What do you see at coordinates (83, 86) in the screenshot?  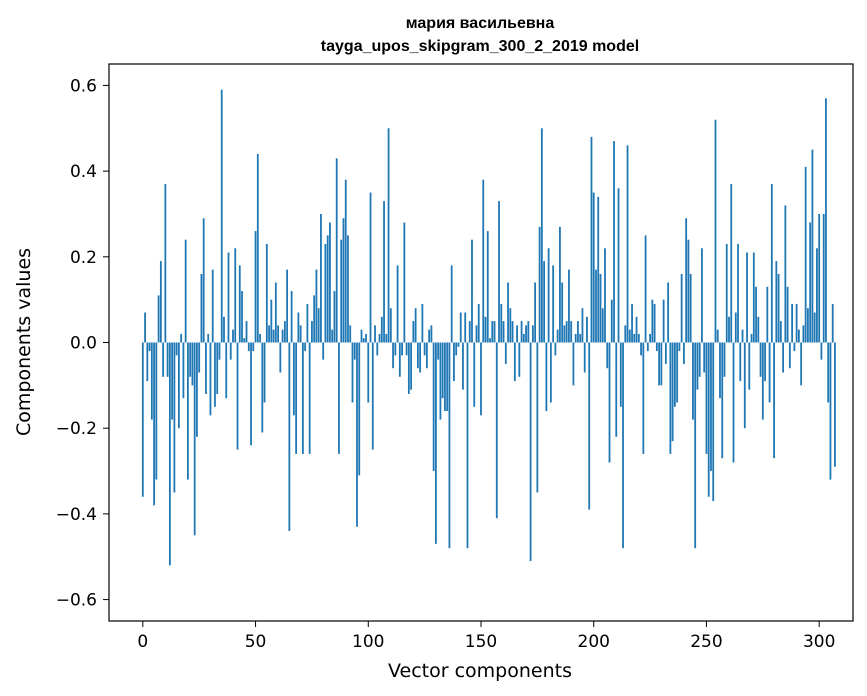 I see `y-tick-label: 0.6` at bounding box center [83, 86].